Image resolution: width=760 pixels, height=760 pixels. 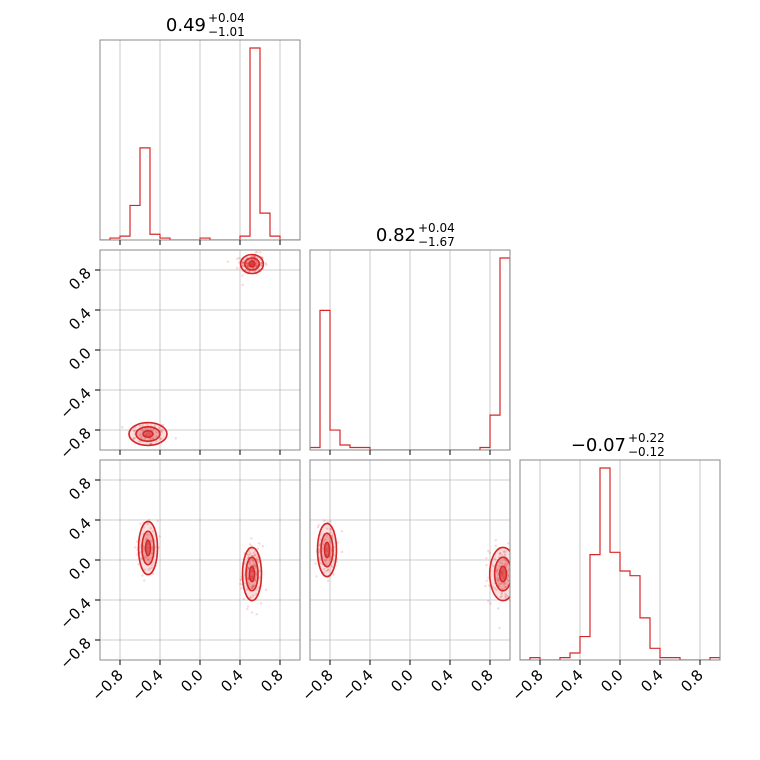 I want to click on x-tick-label: −0.4, so click(x=357, y=685).